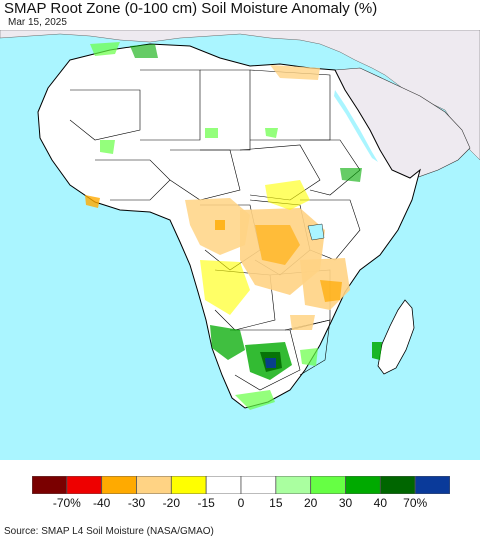  What do you see at coordinates (171, 503) in the screenshot?
I see `legend-tick-label: -20` at bounding box center [171, 503].